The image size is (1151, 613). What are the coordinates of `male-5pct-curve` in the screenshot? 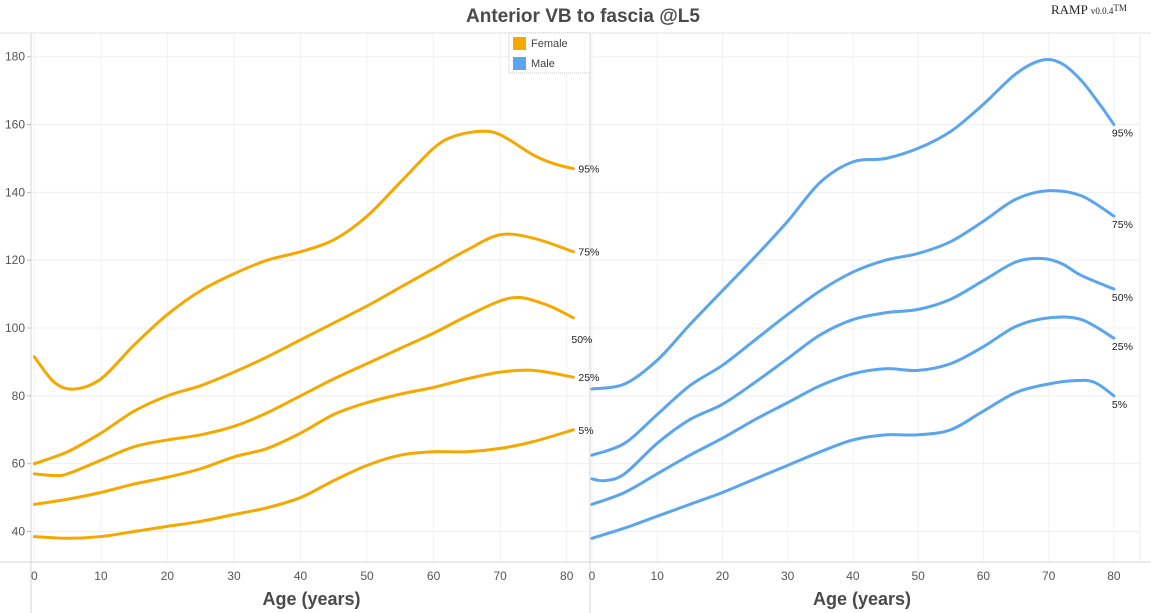 It's located at (853, 459).